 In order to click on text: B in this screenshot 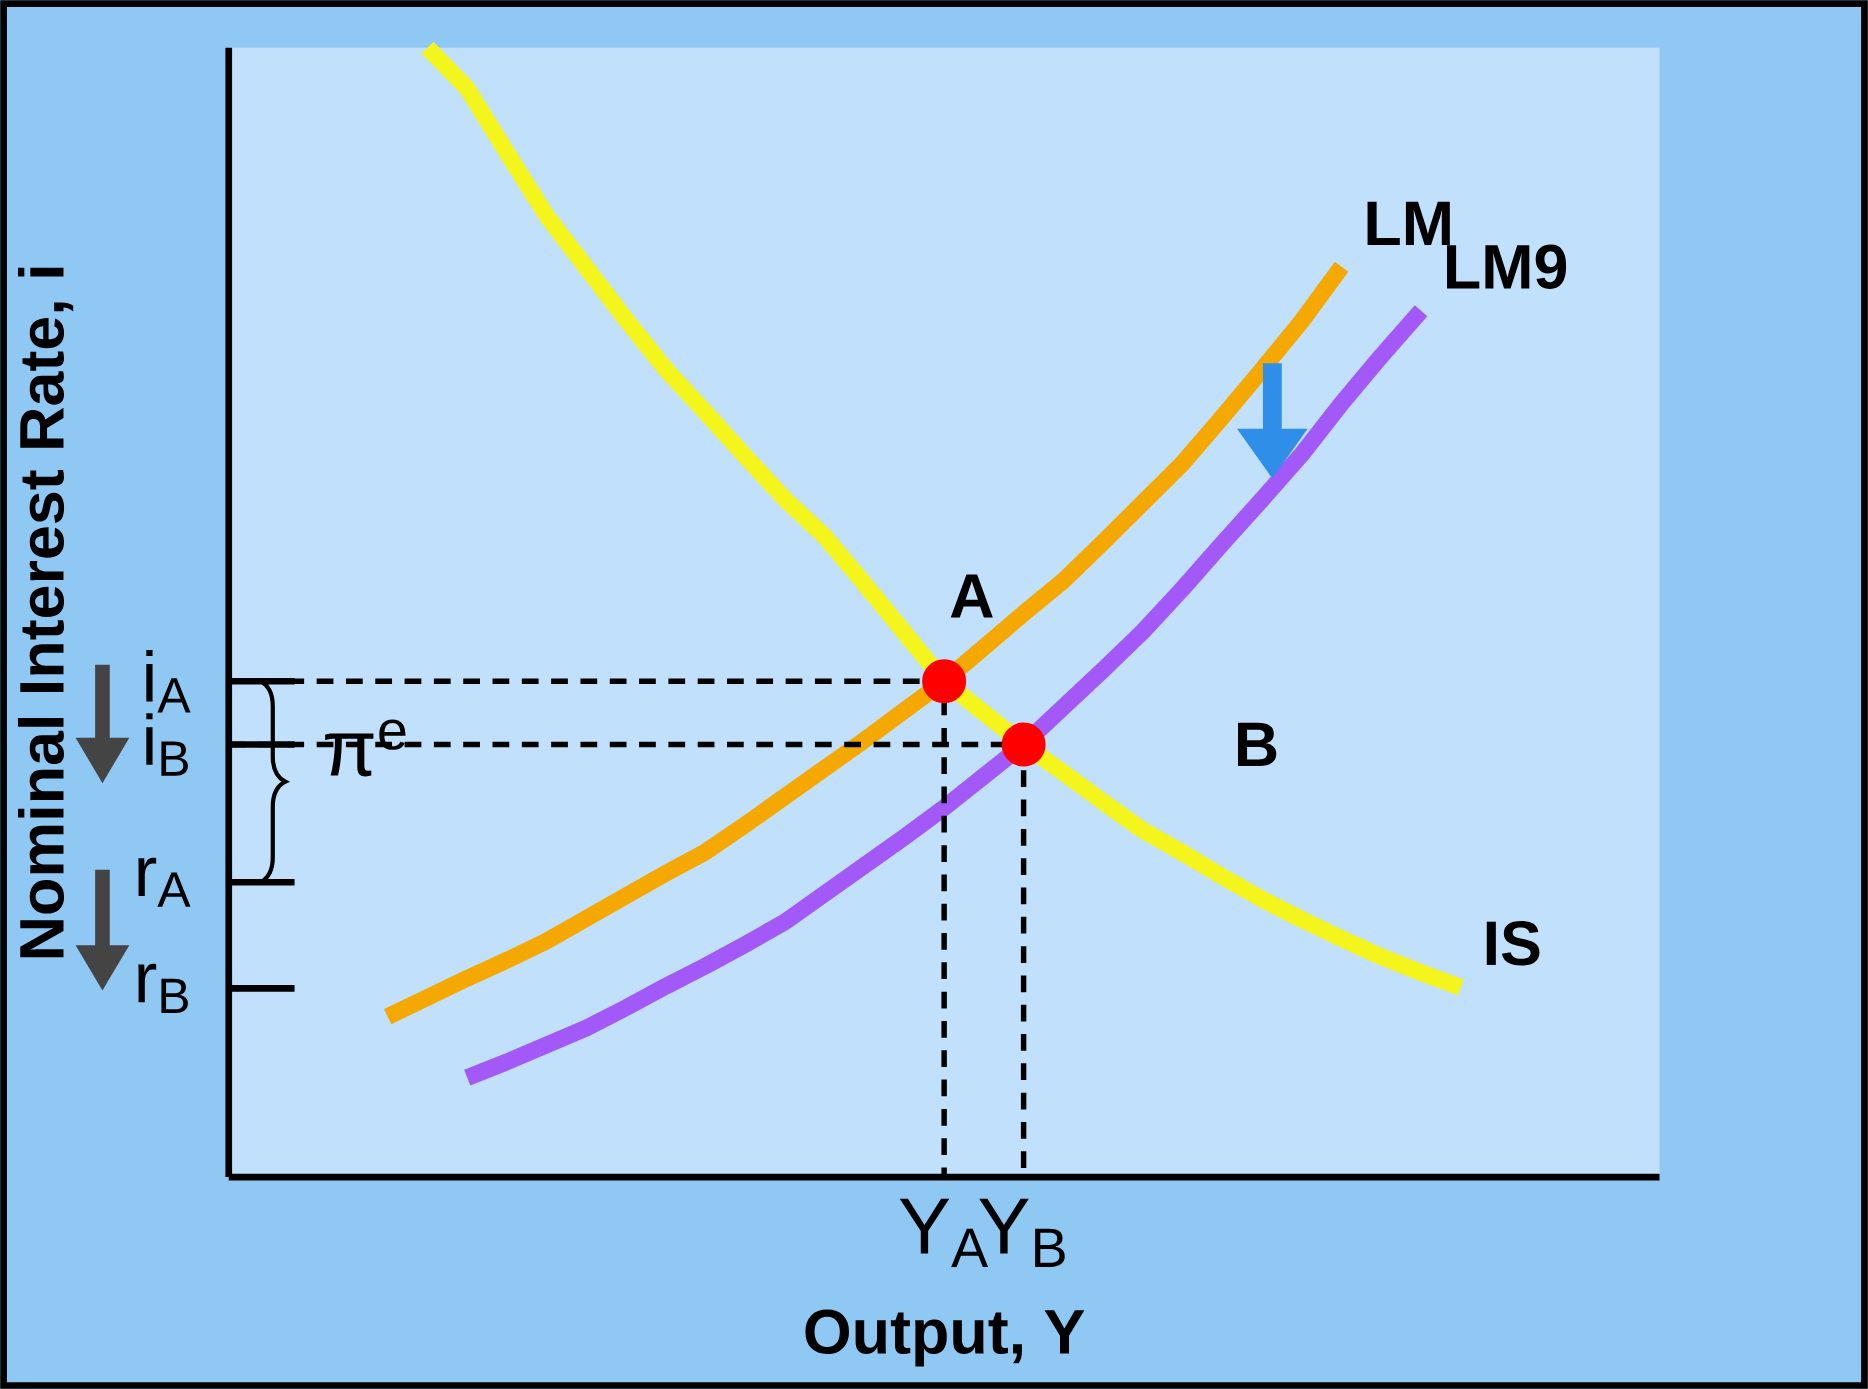, I will do `click(1257, 744)`.